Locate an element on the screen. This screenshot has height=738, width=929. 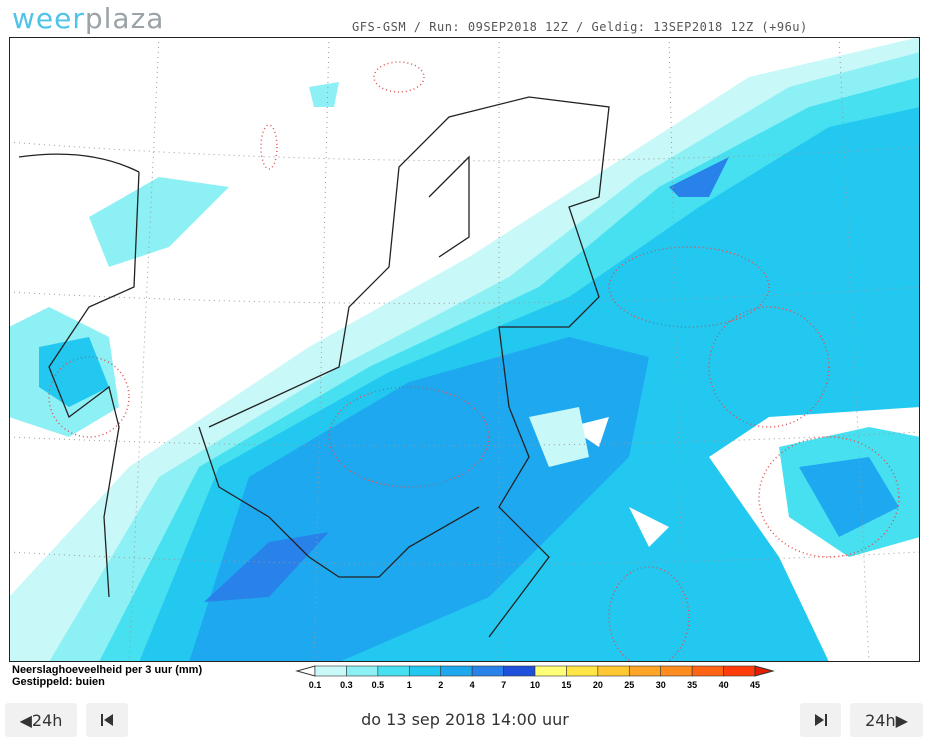
colorbar-label: 45 is located at coordinates (755, 685).